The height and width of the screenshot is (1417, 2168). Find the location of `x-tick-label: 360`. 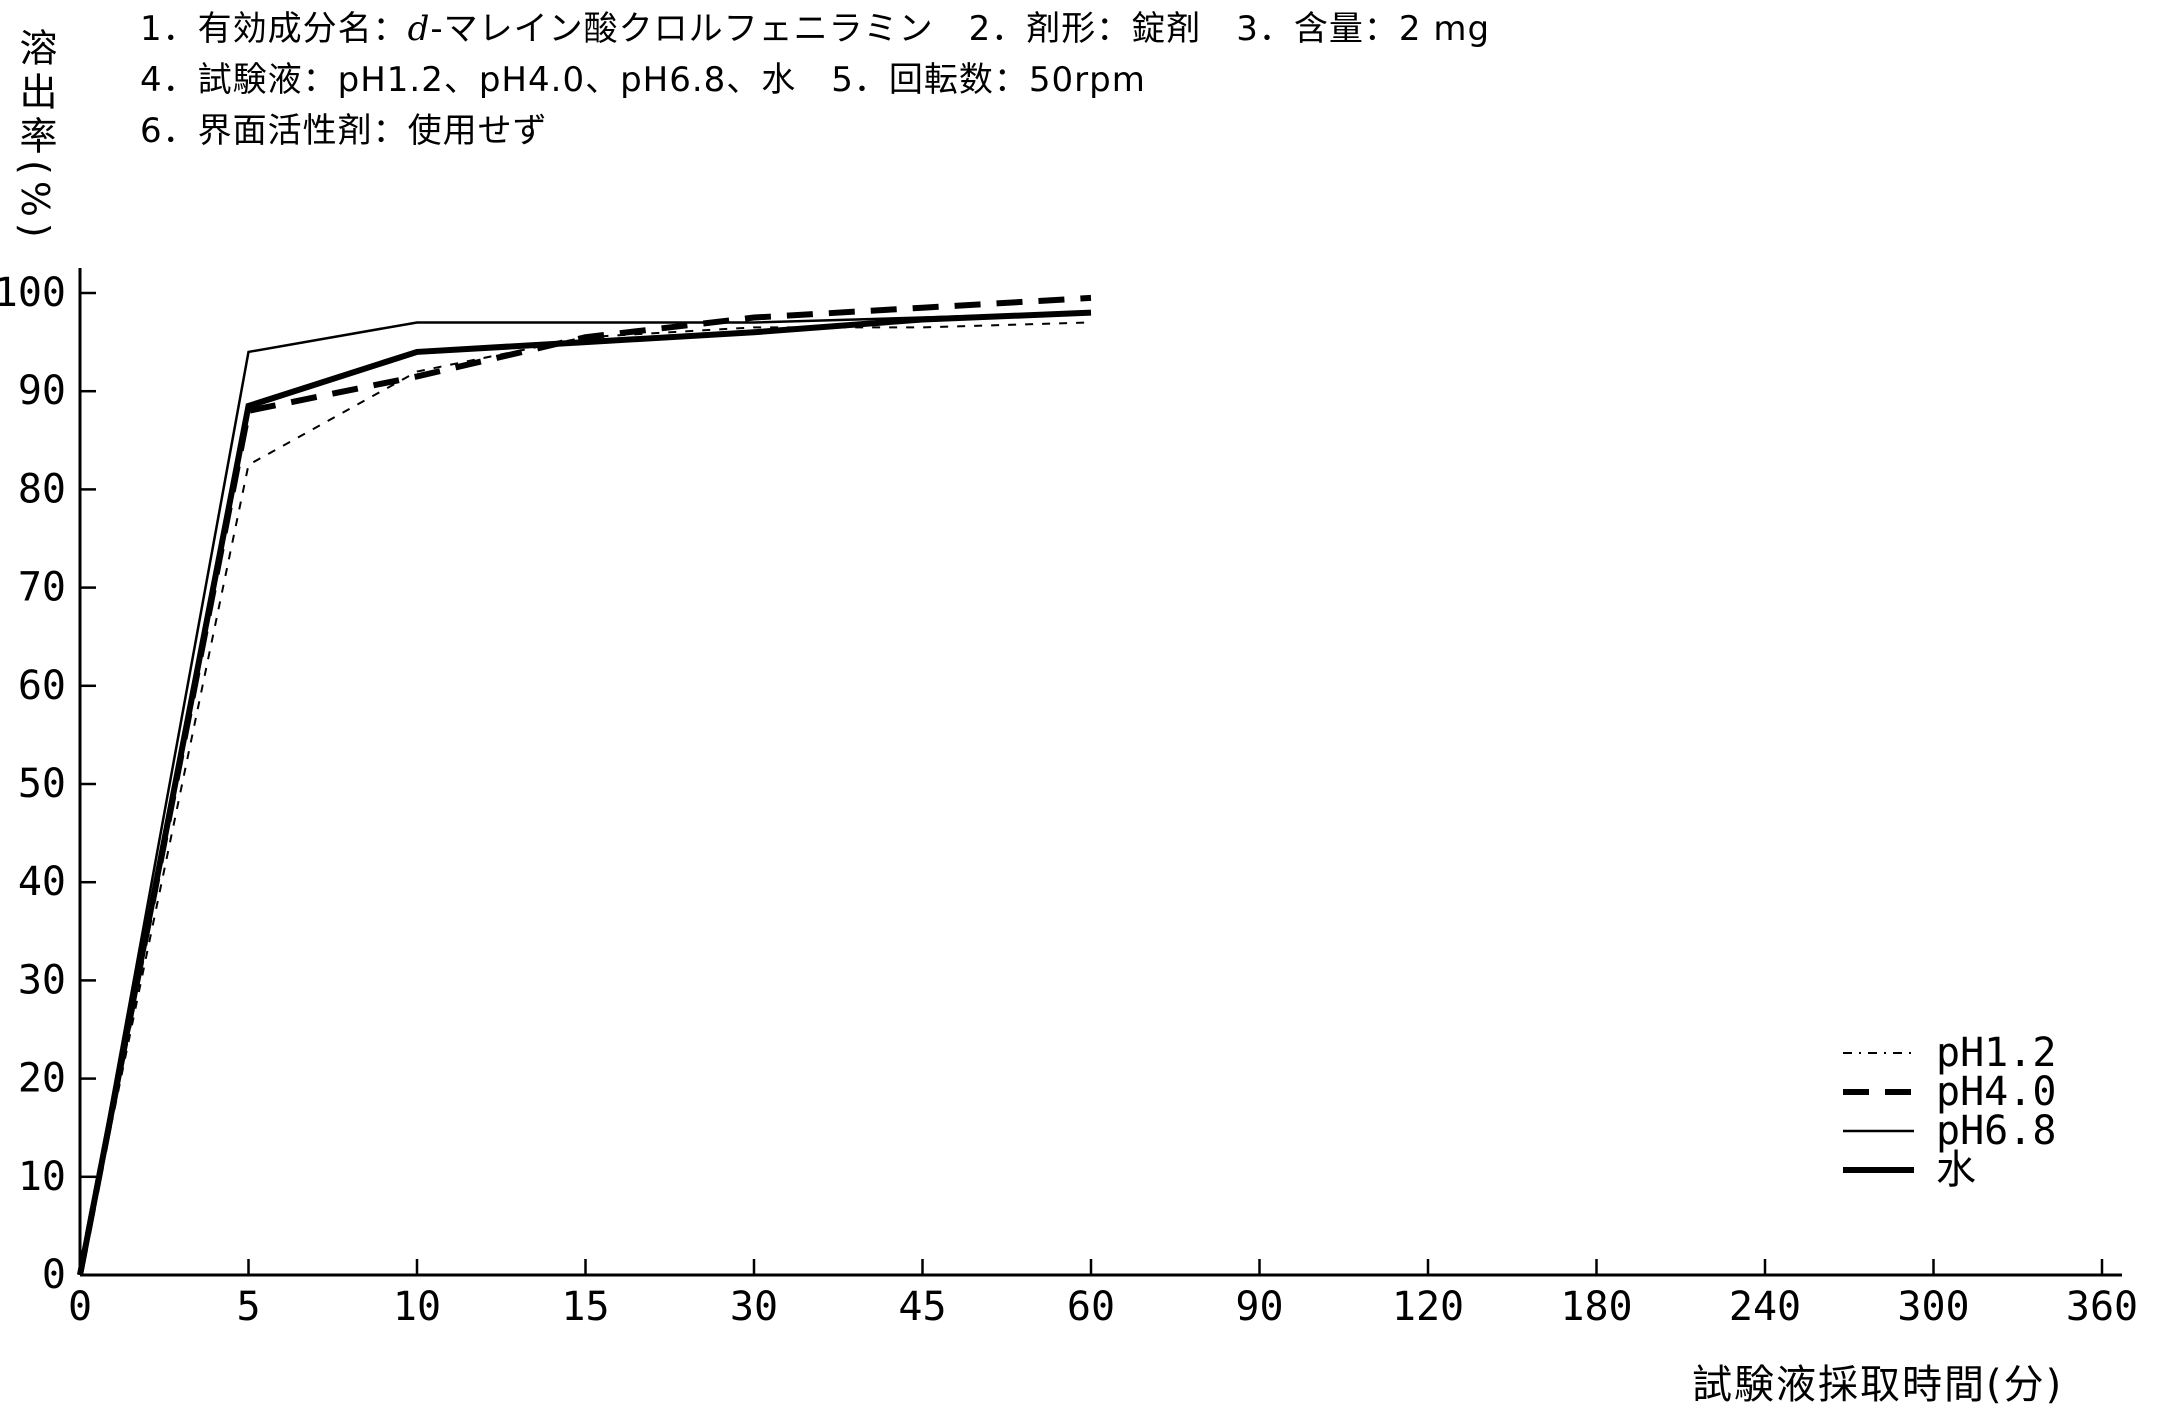

x-tick-label: 360 is located at coordinates (2102, 1307).